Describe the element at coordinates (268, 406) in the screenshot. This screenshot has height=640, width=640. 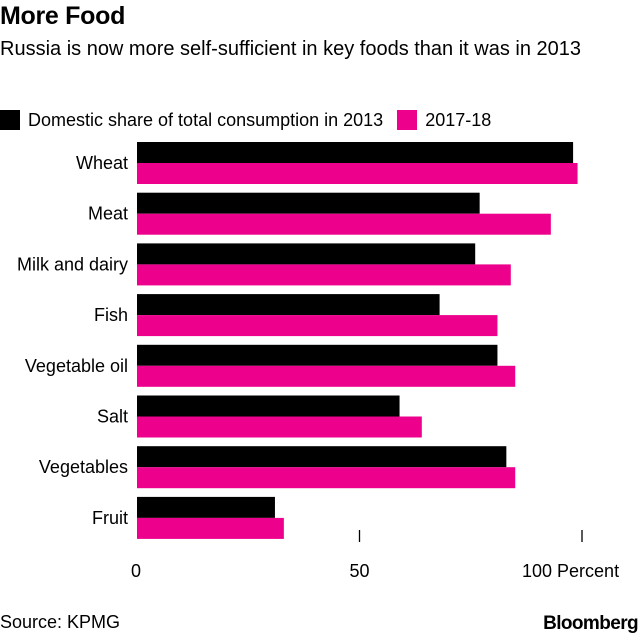
I see `bar-salt-2013` at that location.